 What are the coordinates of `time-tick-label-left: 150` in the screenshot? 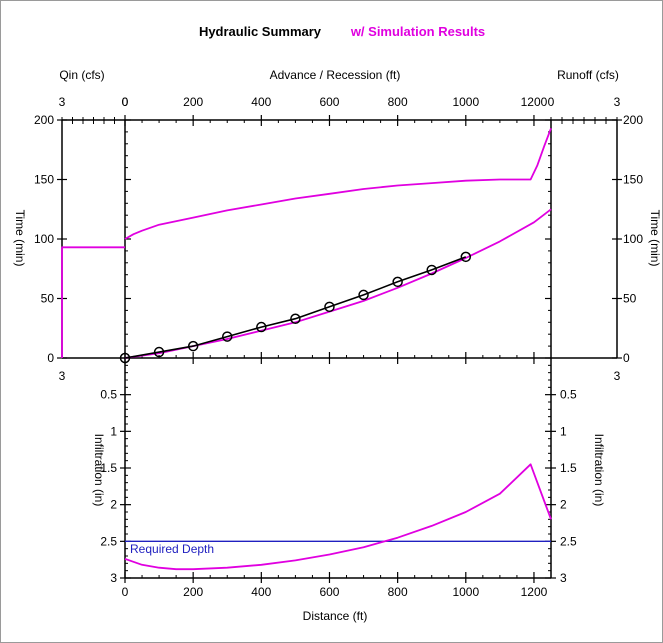 It's located at (44, 180).